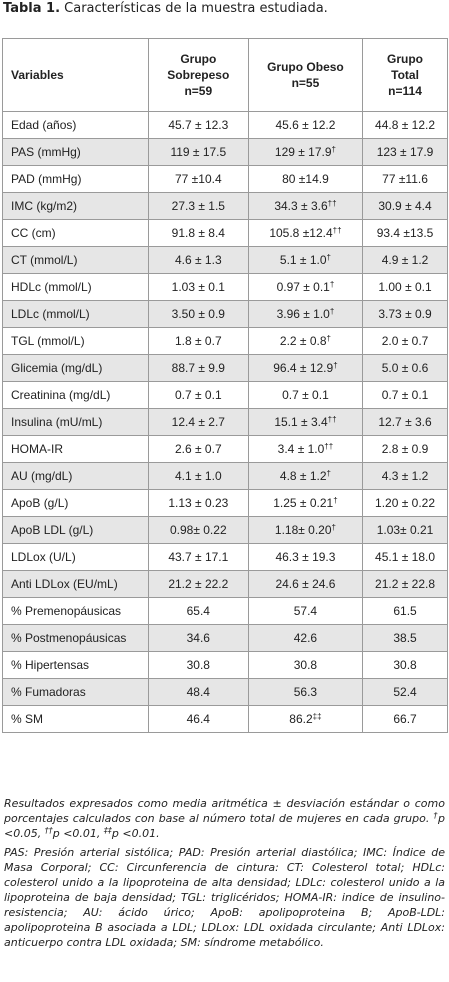  Describe the element at coordinates (405, 395) in the screenshot. I see `cell-total: 0.7 ± 0.1` at that location.